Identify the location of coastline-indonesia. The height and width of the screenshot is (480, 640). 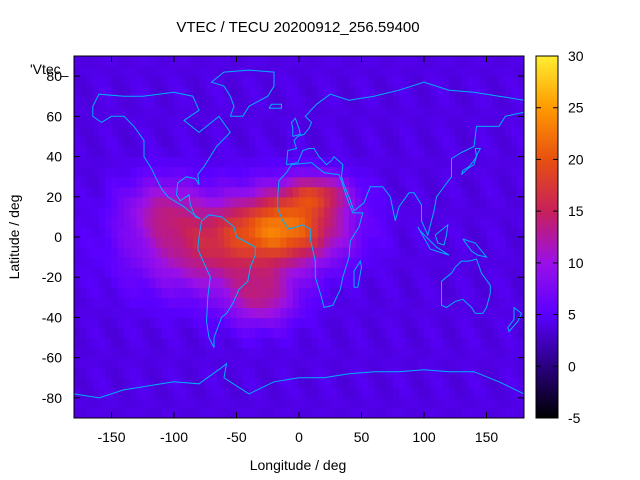
(433, 241).